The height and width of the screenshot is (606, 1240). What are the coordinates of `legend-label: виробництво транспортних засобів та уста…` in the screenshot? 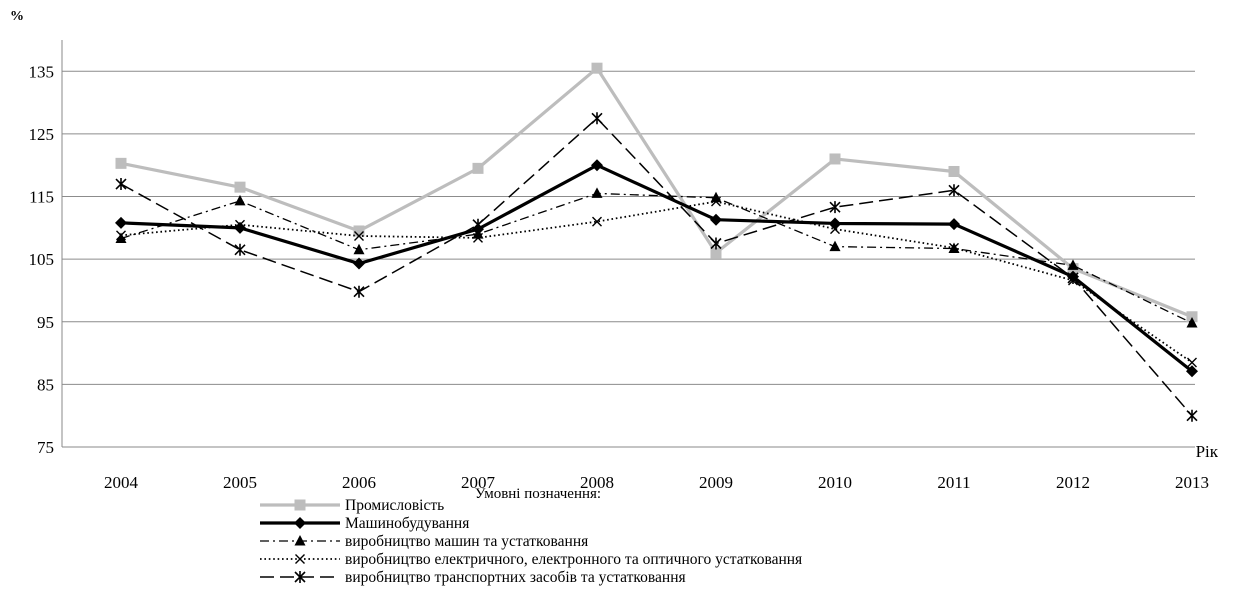 It's located at (515, 577).